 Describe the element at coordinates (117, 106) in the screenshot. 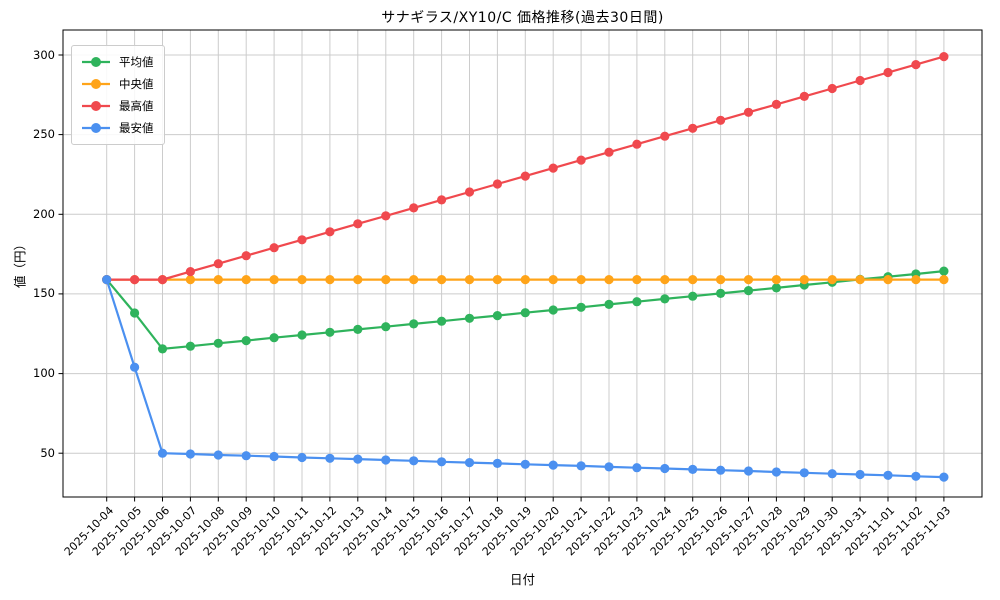

I see `legend-item-highest: 最高値` at that location.